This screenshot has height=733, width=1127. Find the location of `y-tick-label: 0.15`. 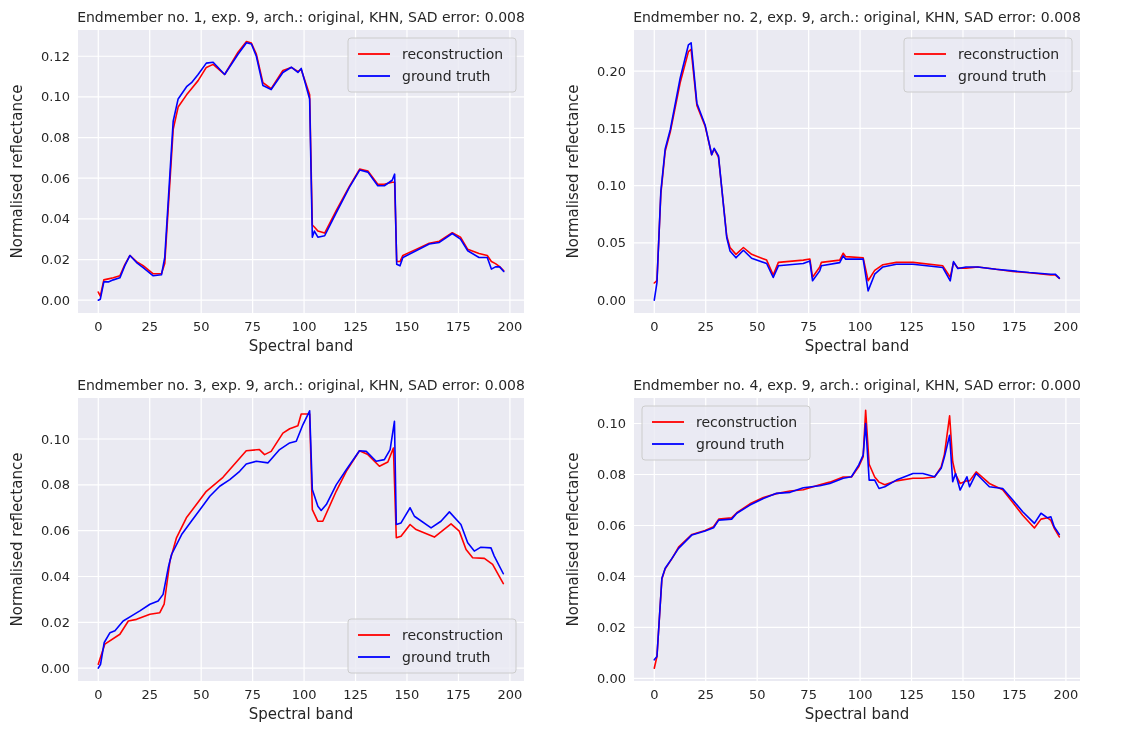

y-tick-label: 0.15 is located at coordinates (611, 128).